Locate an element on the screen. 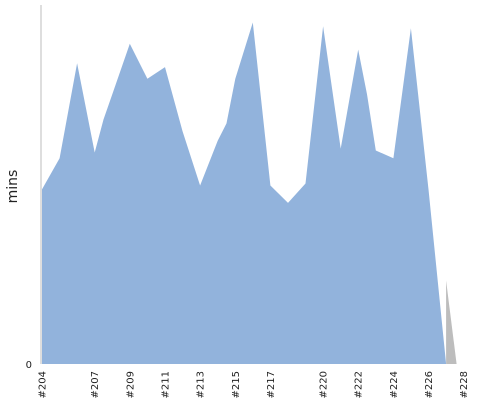  y-axis-label: mins is located at coordinates (13, 187).